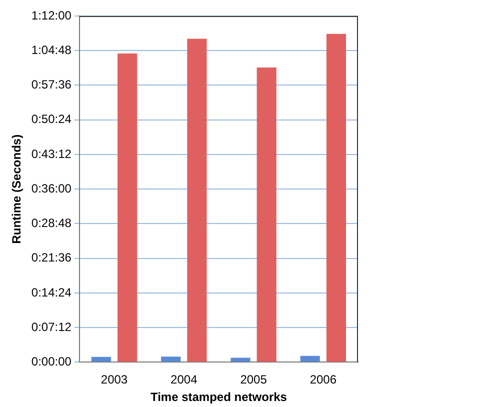 The width and height of the screenshot is (498, 407). I want to click on y-tick-label: 0:43:12, so click(51, 153).